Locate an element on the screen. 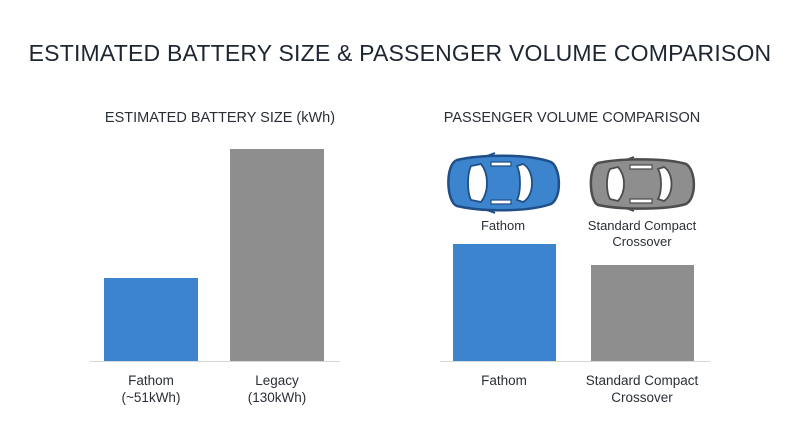 This screenshot has height=447, width=800. passenger-bar-standard-crossover is located at coordinates (642, 313).